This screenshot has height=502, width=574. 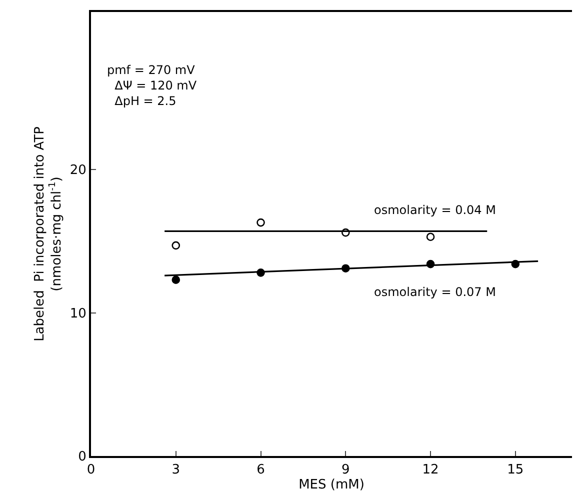 I want to click on x-axis-title: MES (mM), so click(x=331, y=485).